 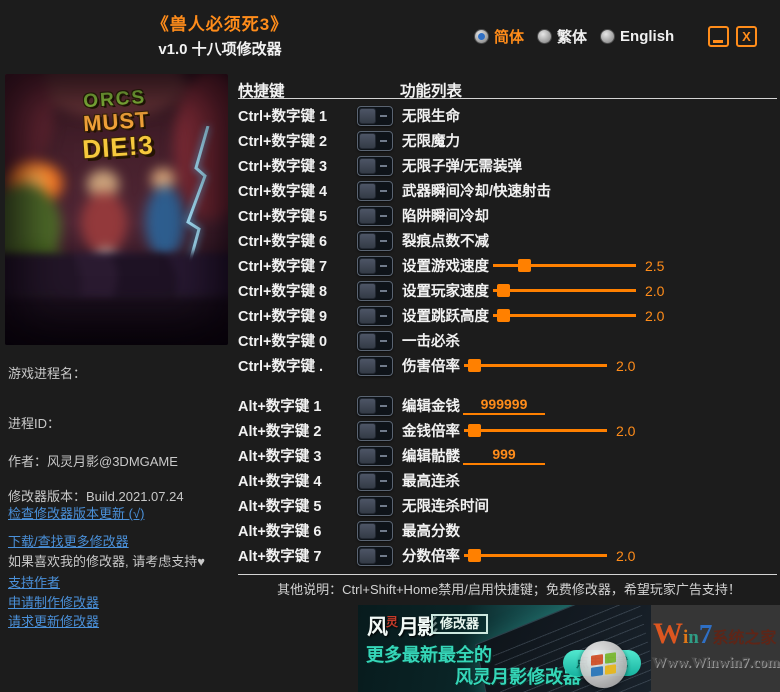 What do you see at coordinates (76, 513) in the screenshot?
I see `check-update-link: 检查修改器版本更新 (√)` at bounding box center [76, 513].